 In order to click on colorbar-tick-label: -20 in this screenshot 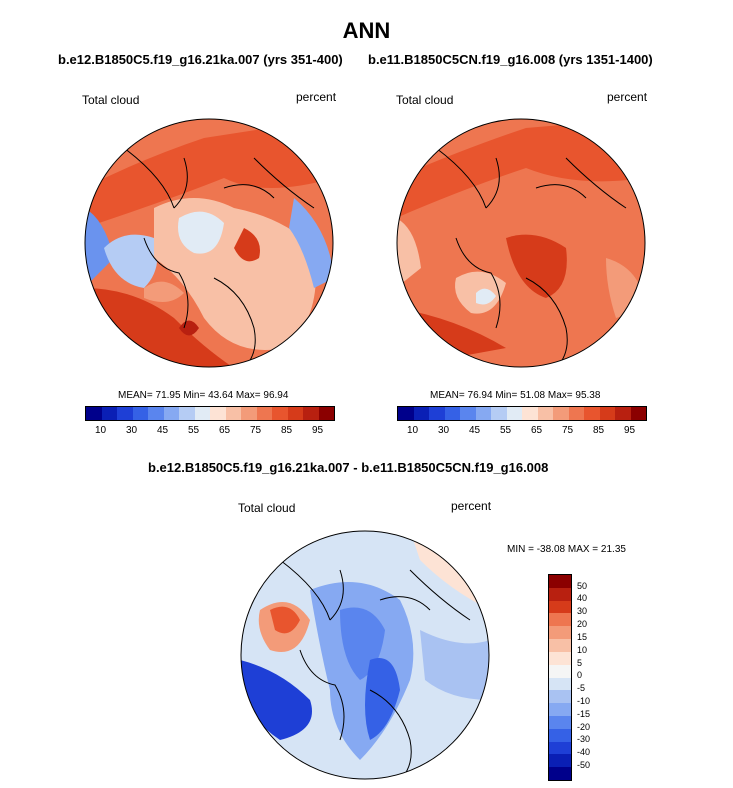, I will do `click(584, 726)`.